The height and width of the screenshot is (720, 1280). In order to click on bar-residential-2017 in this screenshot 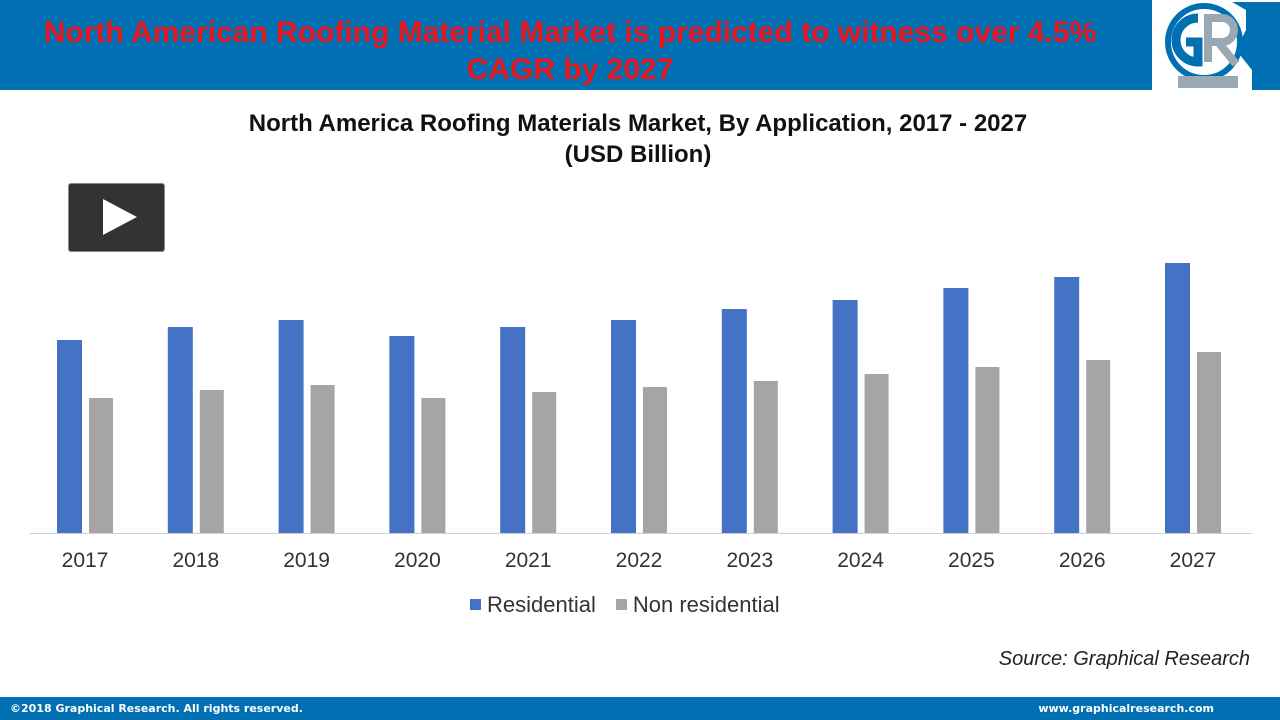, I will do `click(69, 436)`.